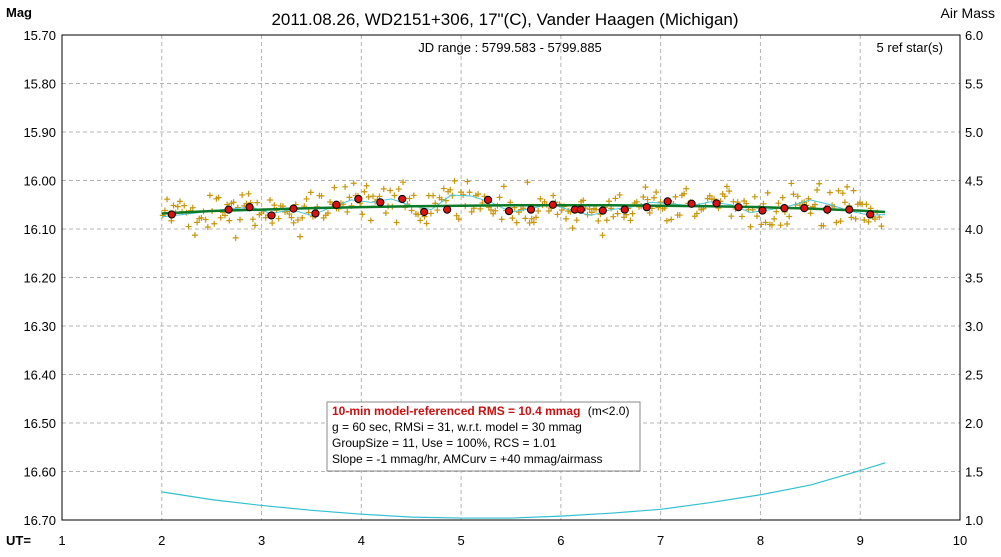 The image size is (1001, 557). I want to click on x-tick-label: 9, so click(860, 540).